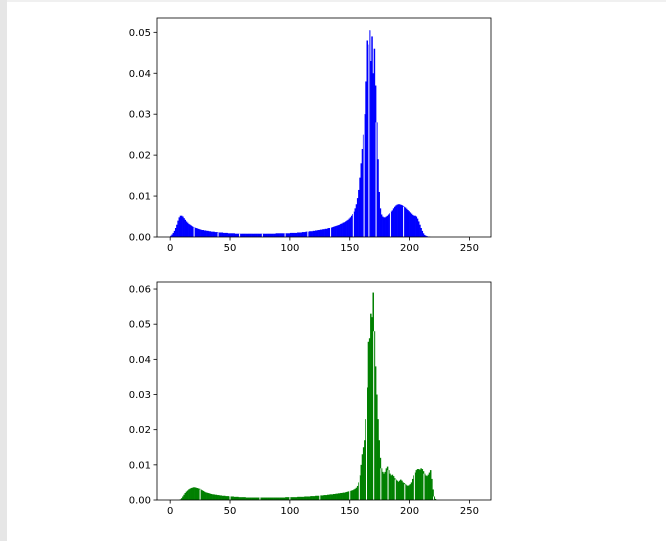 This screenshot has width=666, height=541. Describe the element at coordinates (349, 511) in the screenshot. I see `x-tick-label: 150` at that location.